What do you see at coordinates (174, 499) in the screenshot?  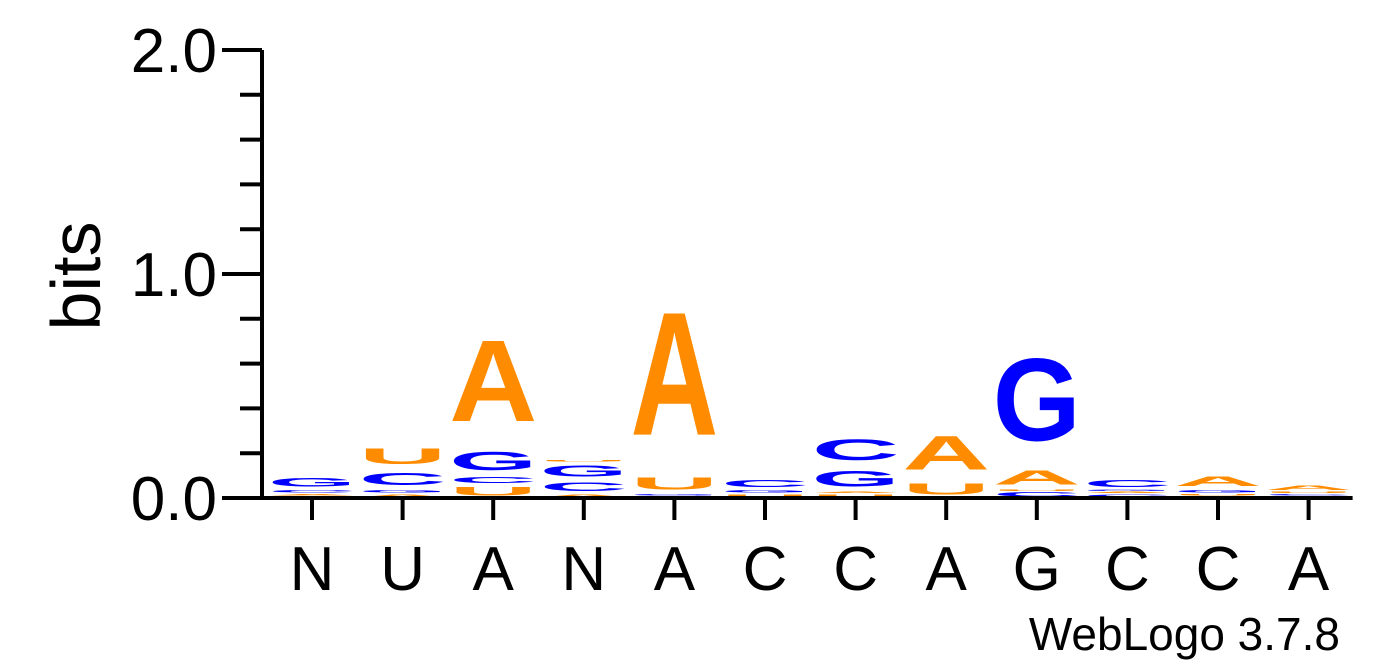 I see `y-tick-label: 0.0` at bounding box center [174, 499].